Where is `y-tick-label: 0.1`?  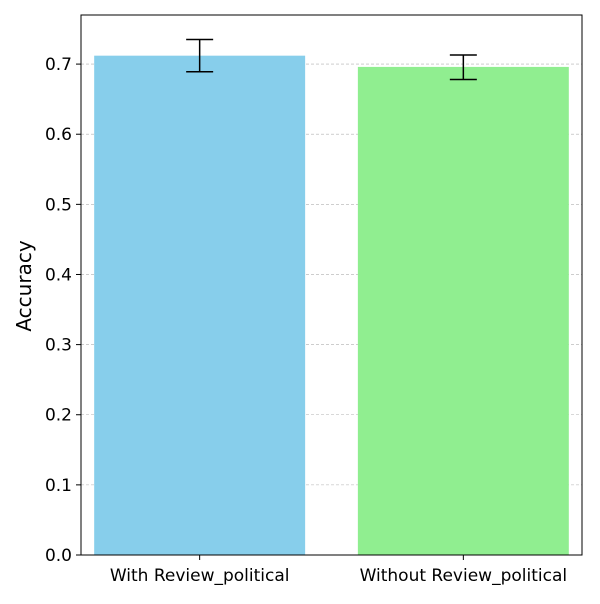
y-tick-label: 0.1 is located at coordinates (58, 486).